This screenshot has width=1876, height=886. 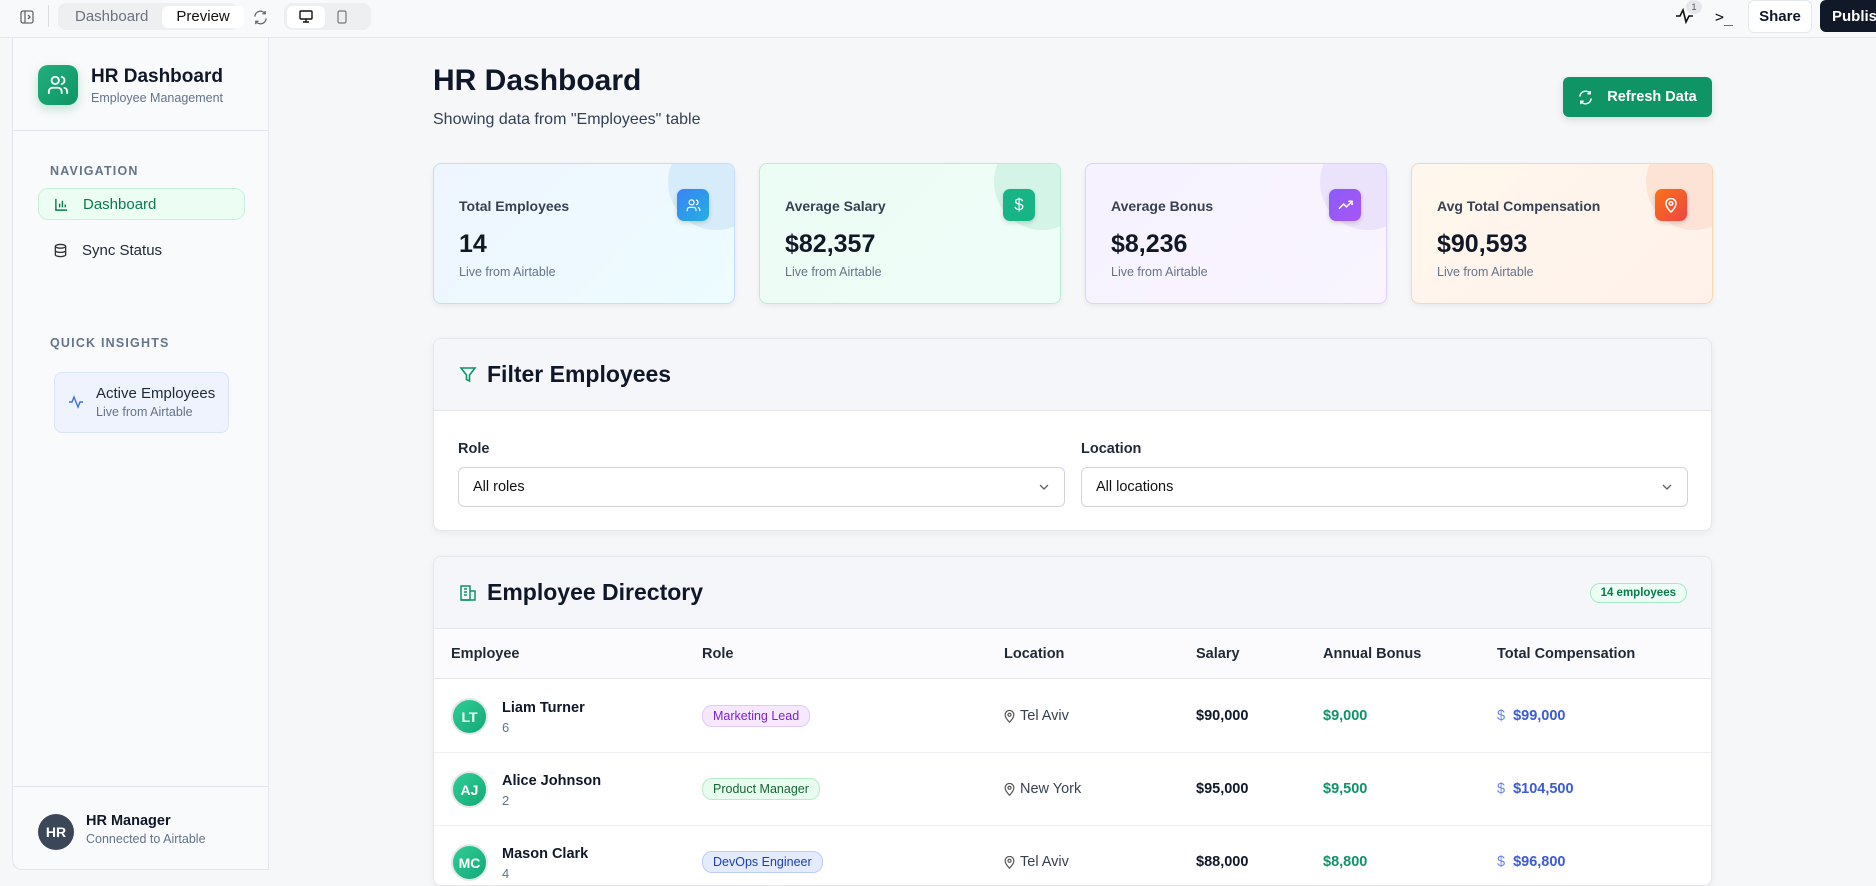 What do you see at coordinates (552, 781) in the screenshot?
I see `employee-name: Alice Johnson` at bounding box center [552, 781].